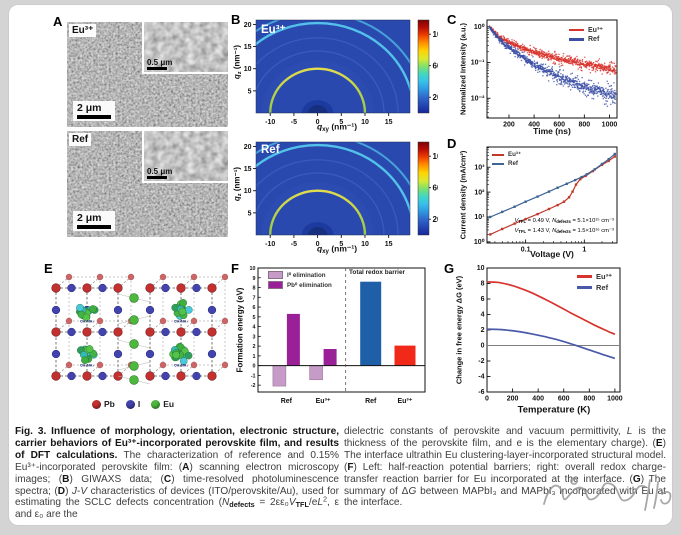 Image resolution: width=681 pixels, height=535 pixels. I want to click on legend-eu: Eu, so click(162, 404).